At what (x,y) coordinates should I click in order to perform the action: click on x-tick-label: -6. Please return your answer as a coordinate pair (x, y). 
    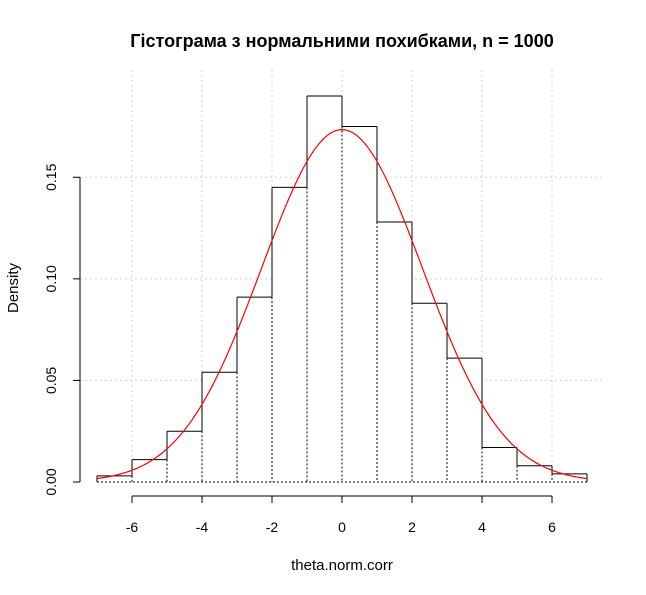
    Looking at the image, I should click on (132, 527).